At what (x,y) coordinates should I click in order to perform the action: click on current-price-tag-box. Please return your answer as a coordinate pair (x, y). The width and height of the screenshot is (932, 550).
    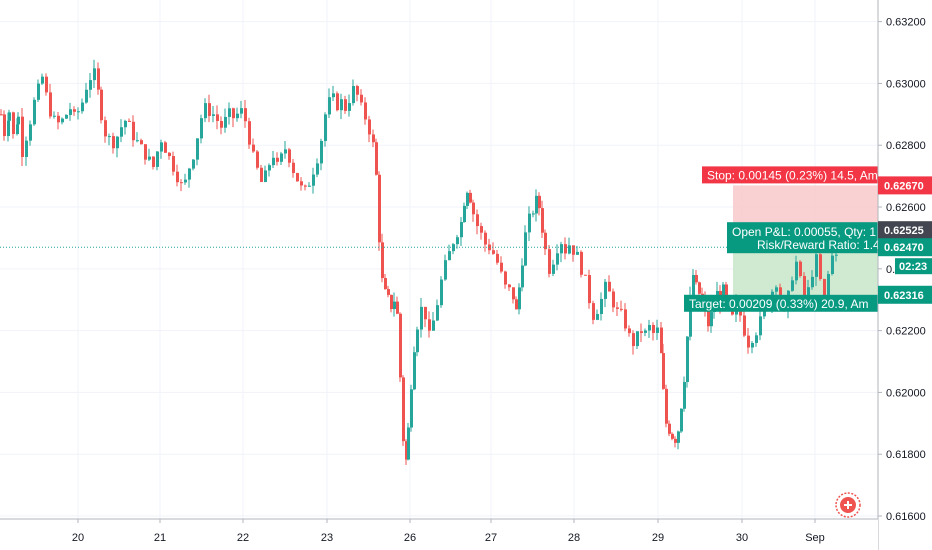
    Looking at the image, I should click on (905, 247).